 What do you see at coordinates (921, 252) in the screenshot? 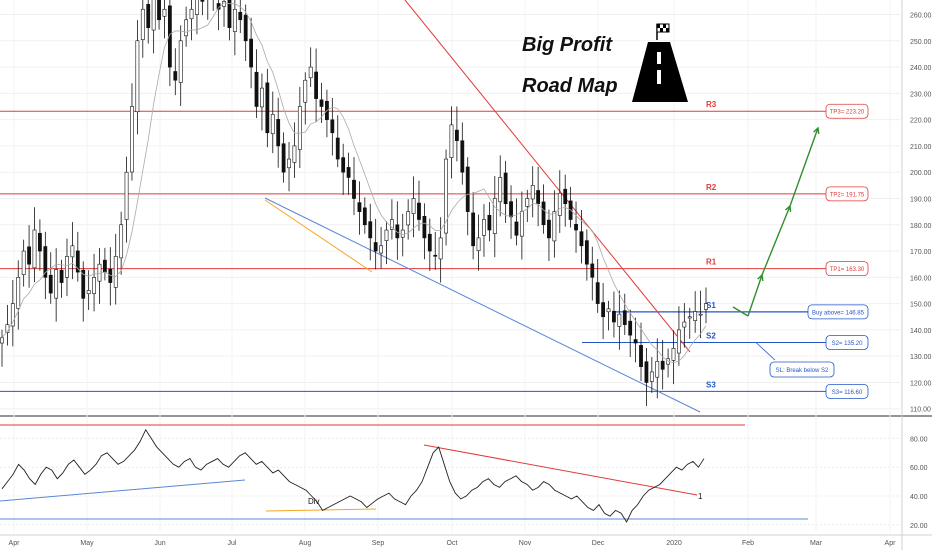
I see `price-tick-label: 170.00` at bounding box center [921, 252].